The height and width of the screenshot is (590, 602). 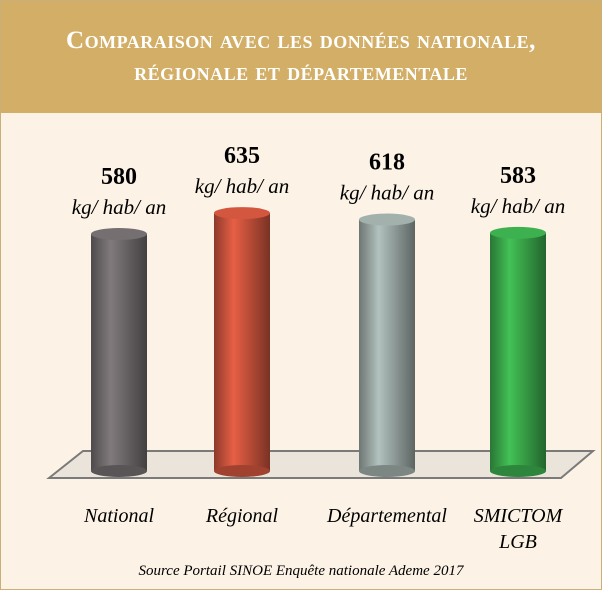 What do you see at coordinates (321, 464) in the screenshot?
I see `floor` at bounding box center [321, 464].